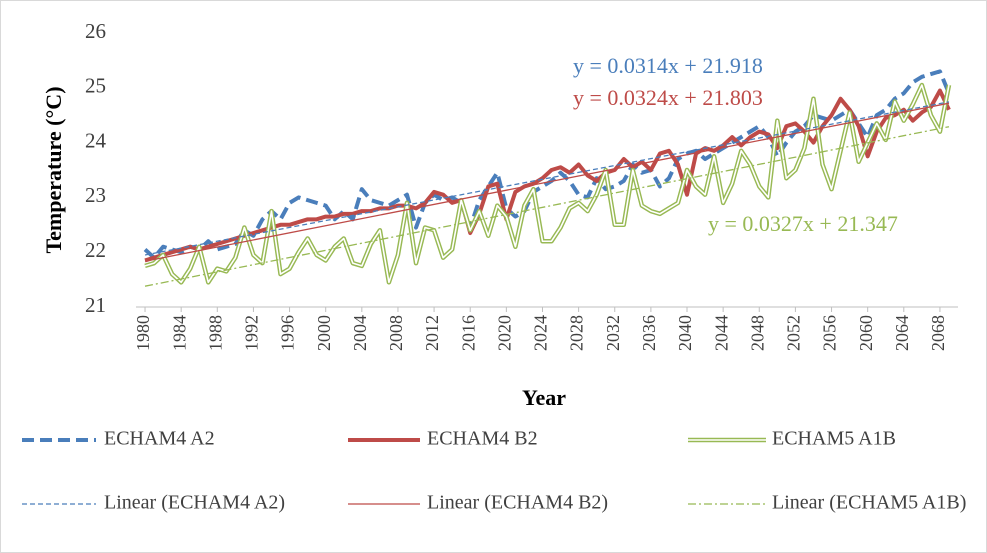 This screenshot has height=553, width=987. What do you see at coordinates (902, 333) in the screenshot?
I see `x-tick-label: 2064` at bounding box center [902, 333].